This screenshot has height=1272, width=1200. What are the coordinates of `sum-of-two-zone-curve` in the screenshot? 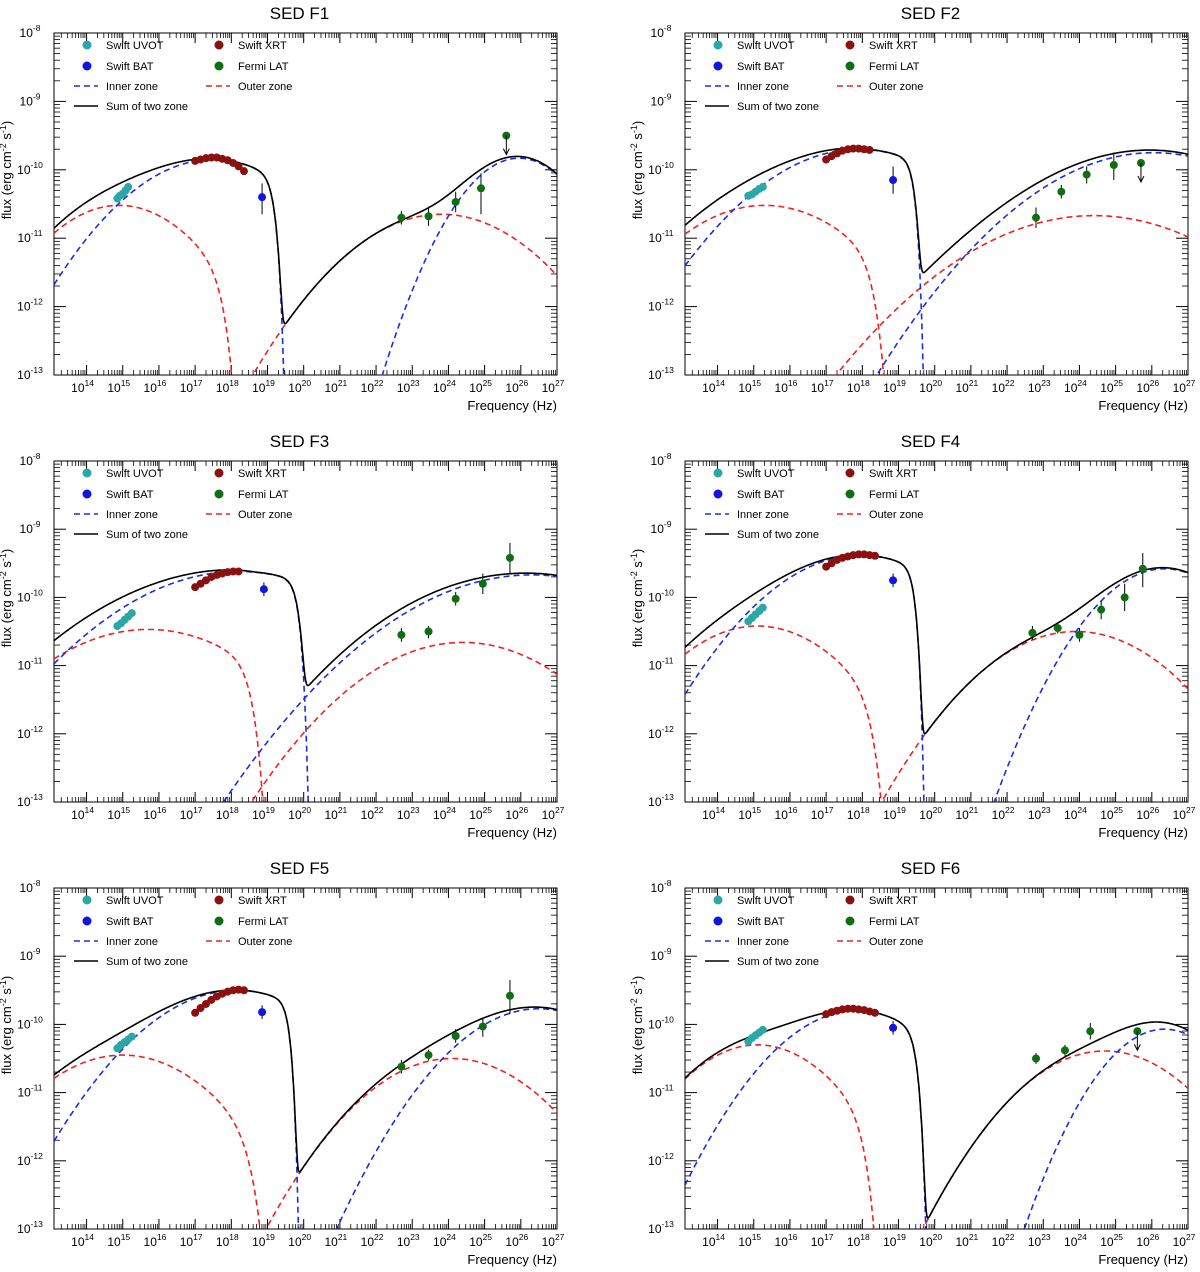 It's located at (305, 240).